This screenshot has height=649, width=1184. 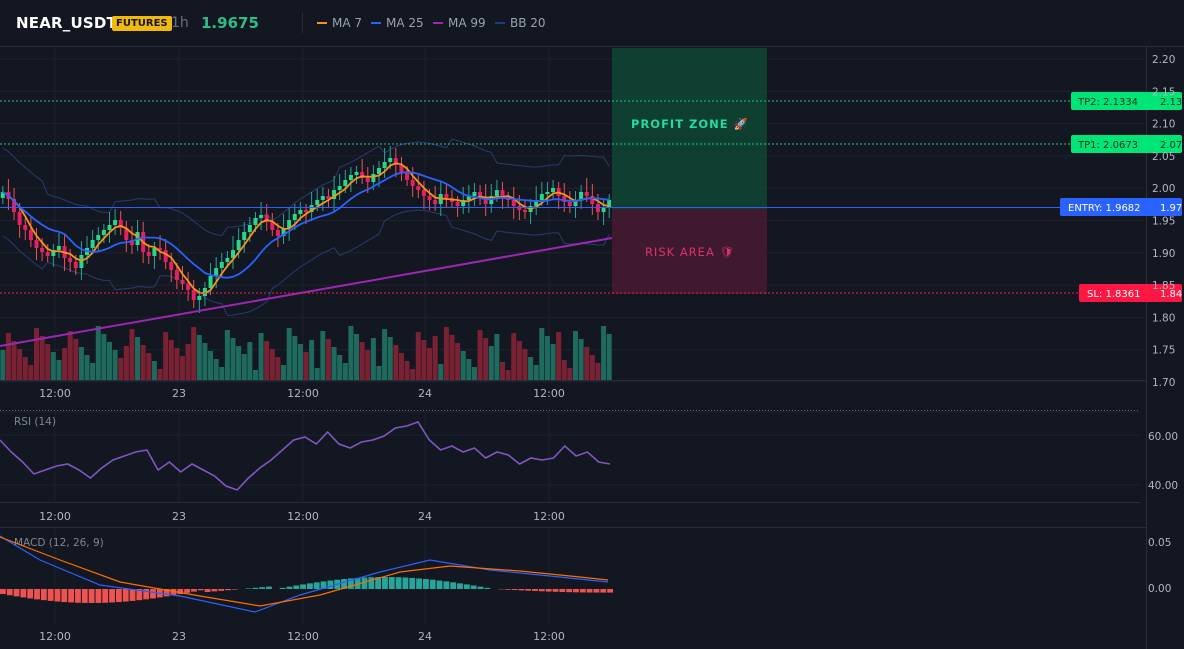 I want to click on tp2-tag: TP2: 2.1334 2.13, so click(x=1126, y=101).